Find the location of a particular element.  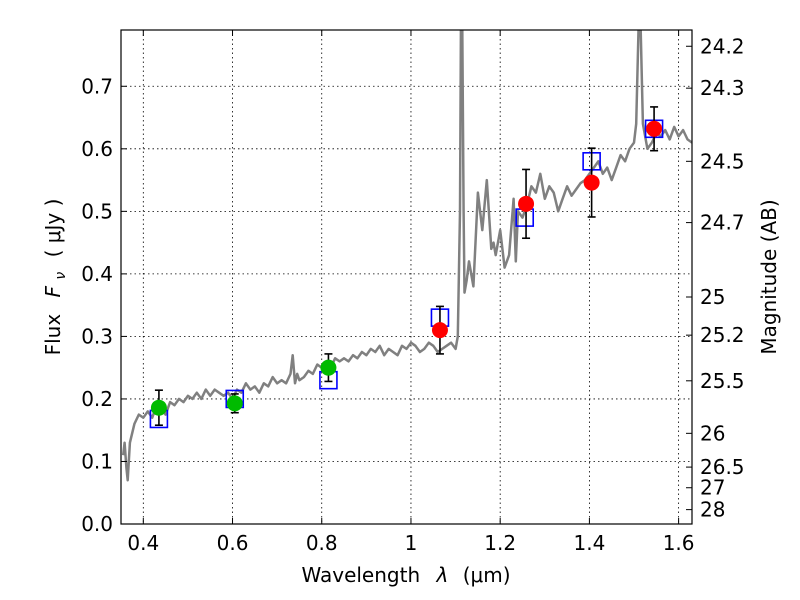

magnitude-tick-label: 26 is located at coordinates (712, 433).